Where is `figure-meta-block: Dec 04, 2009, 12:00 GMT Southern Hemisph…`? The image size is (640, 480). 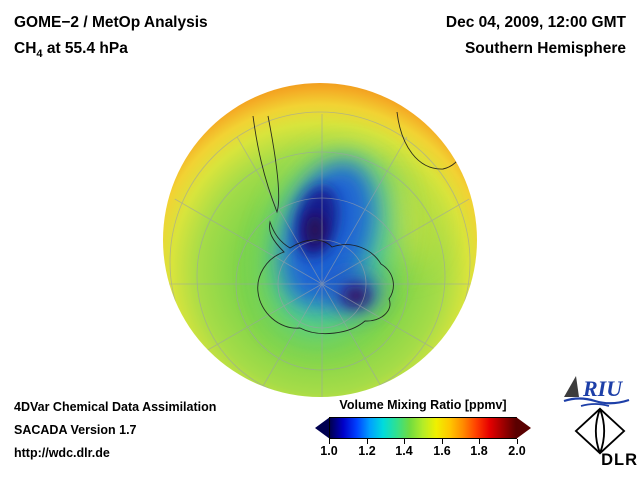 figure-meta-block: Dec 04, 2009, 12:00 GMT Southern Hemisph… is located at coordinates (536, 36).